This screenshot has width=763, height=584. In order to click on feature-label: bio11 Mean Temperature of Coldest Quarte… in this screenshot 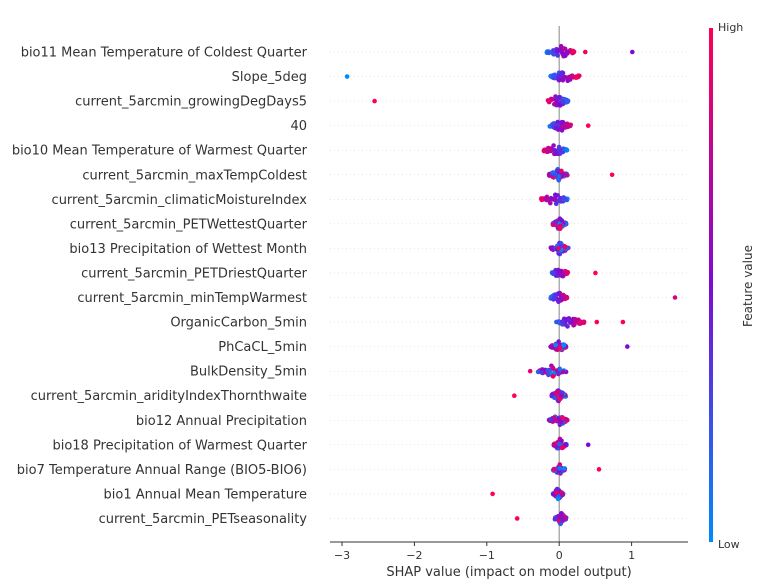, I will do `click(164, 53)`.